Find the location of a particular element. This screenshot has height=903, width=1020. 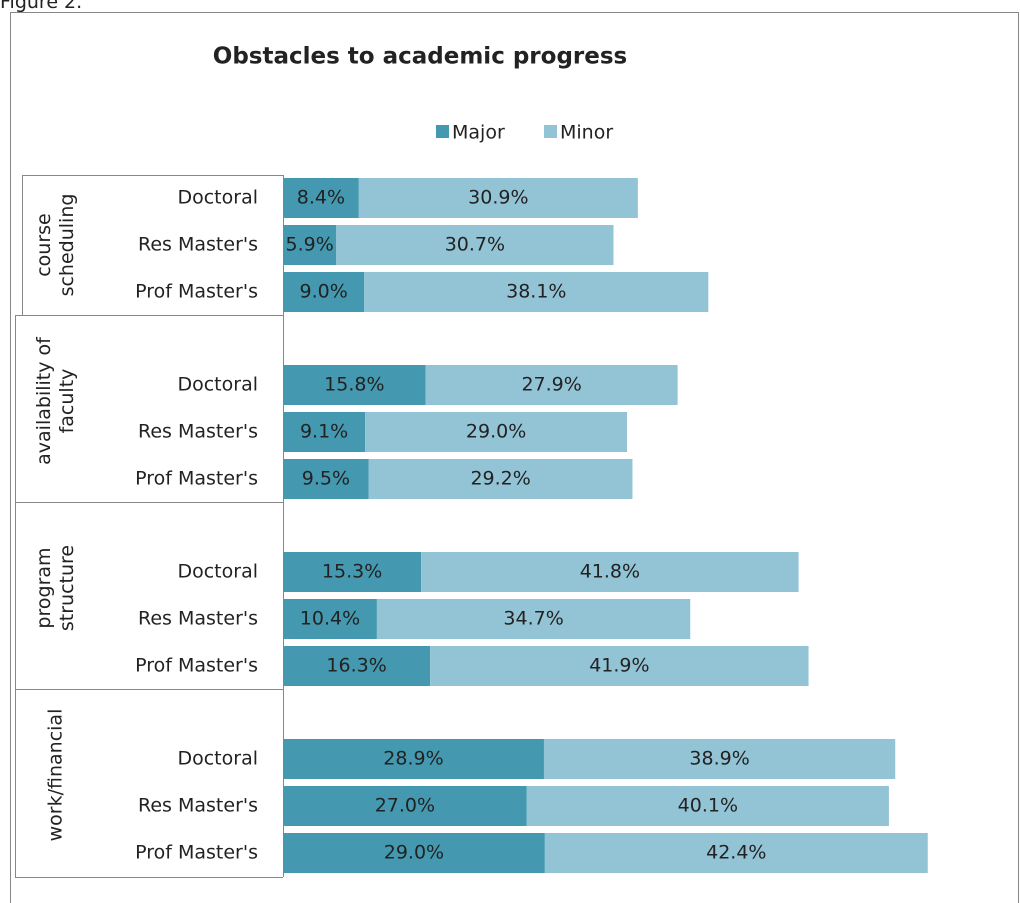

data-label: 5.9% is located at coordinates (309, 245).